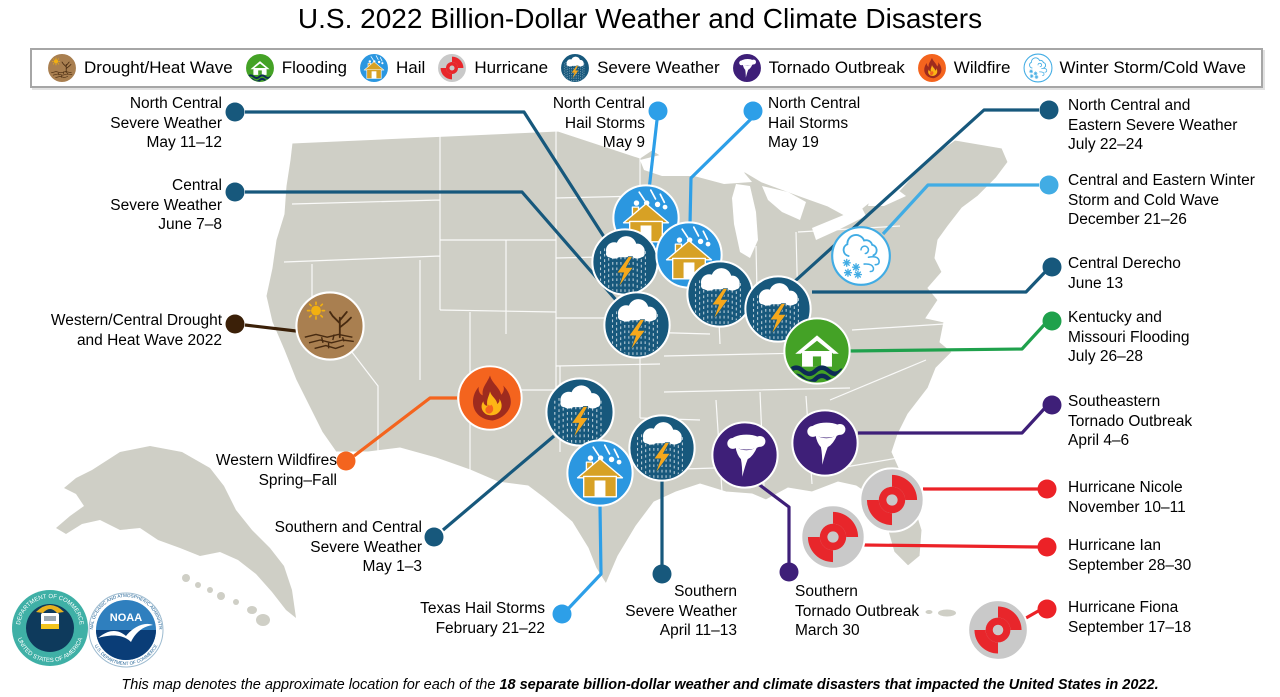  What do you see at coordinates (1130, 627) in the screenshot?
I see `label-line: September 17–18` at bounding box center [1130, 627].